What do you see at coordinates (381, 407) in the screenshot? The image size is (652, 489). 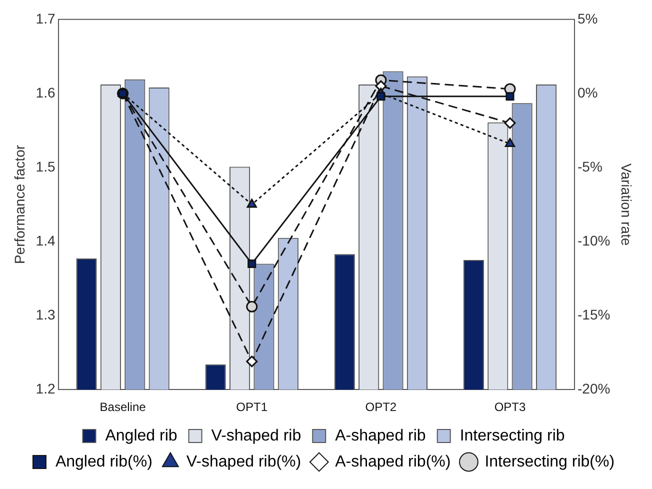 I see `x-tick-label: OPT2` at bounding box center [381, 407].